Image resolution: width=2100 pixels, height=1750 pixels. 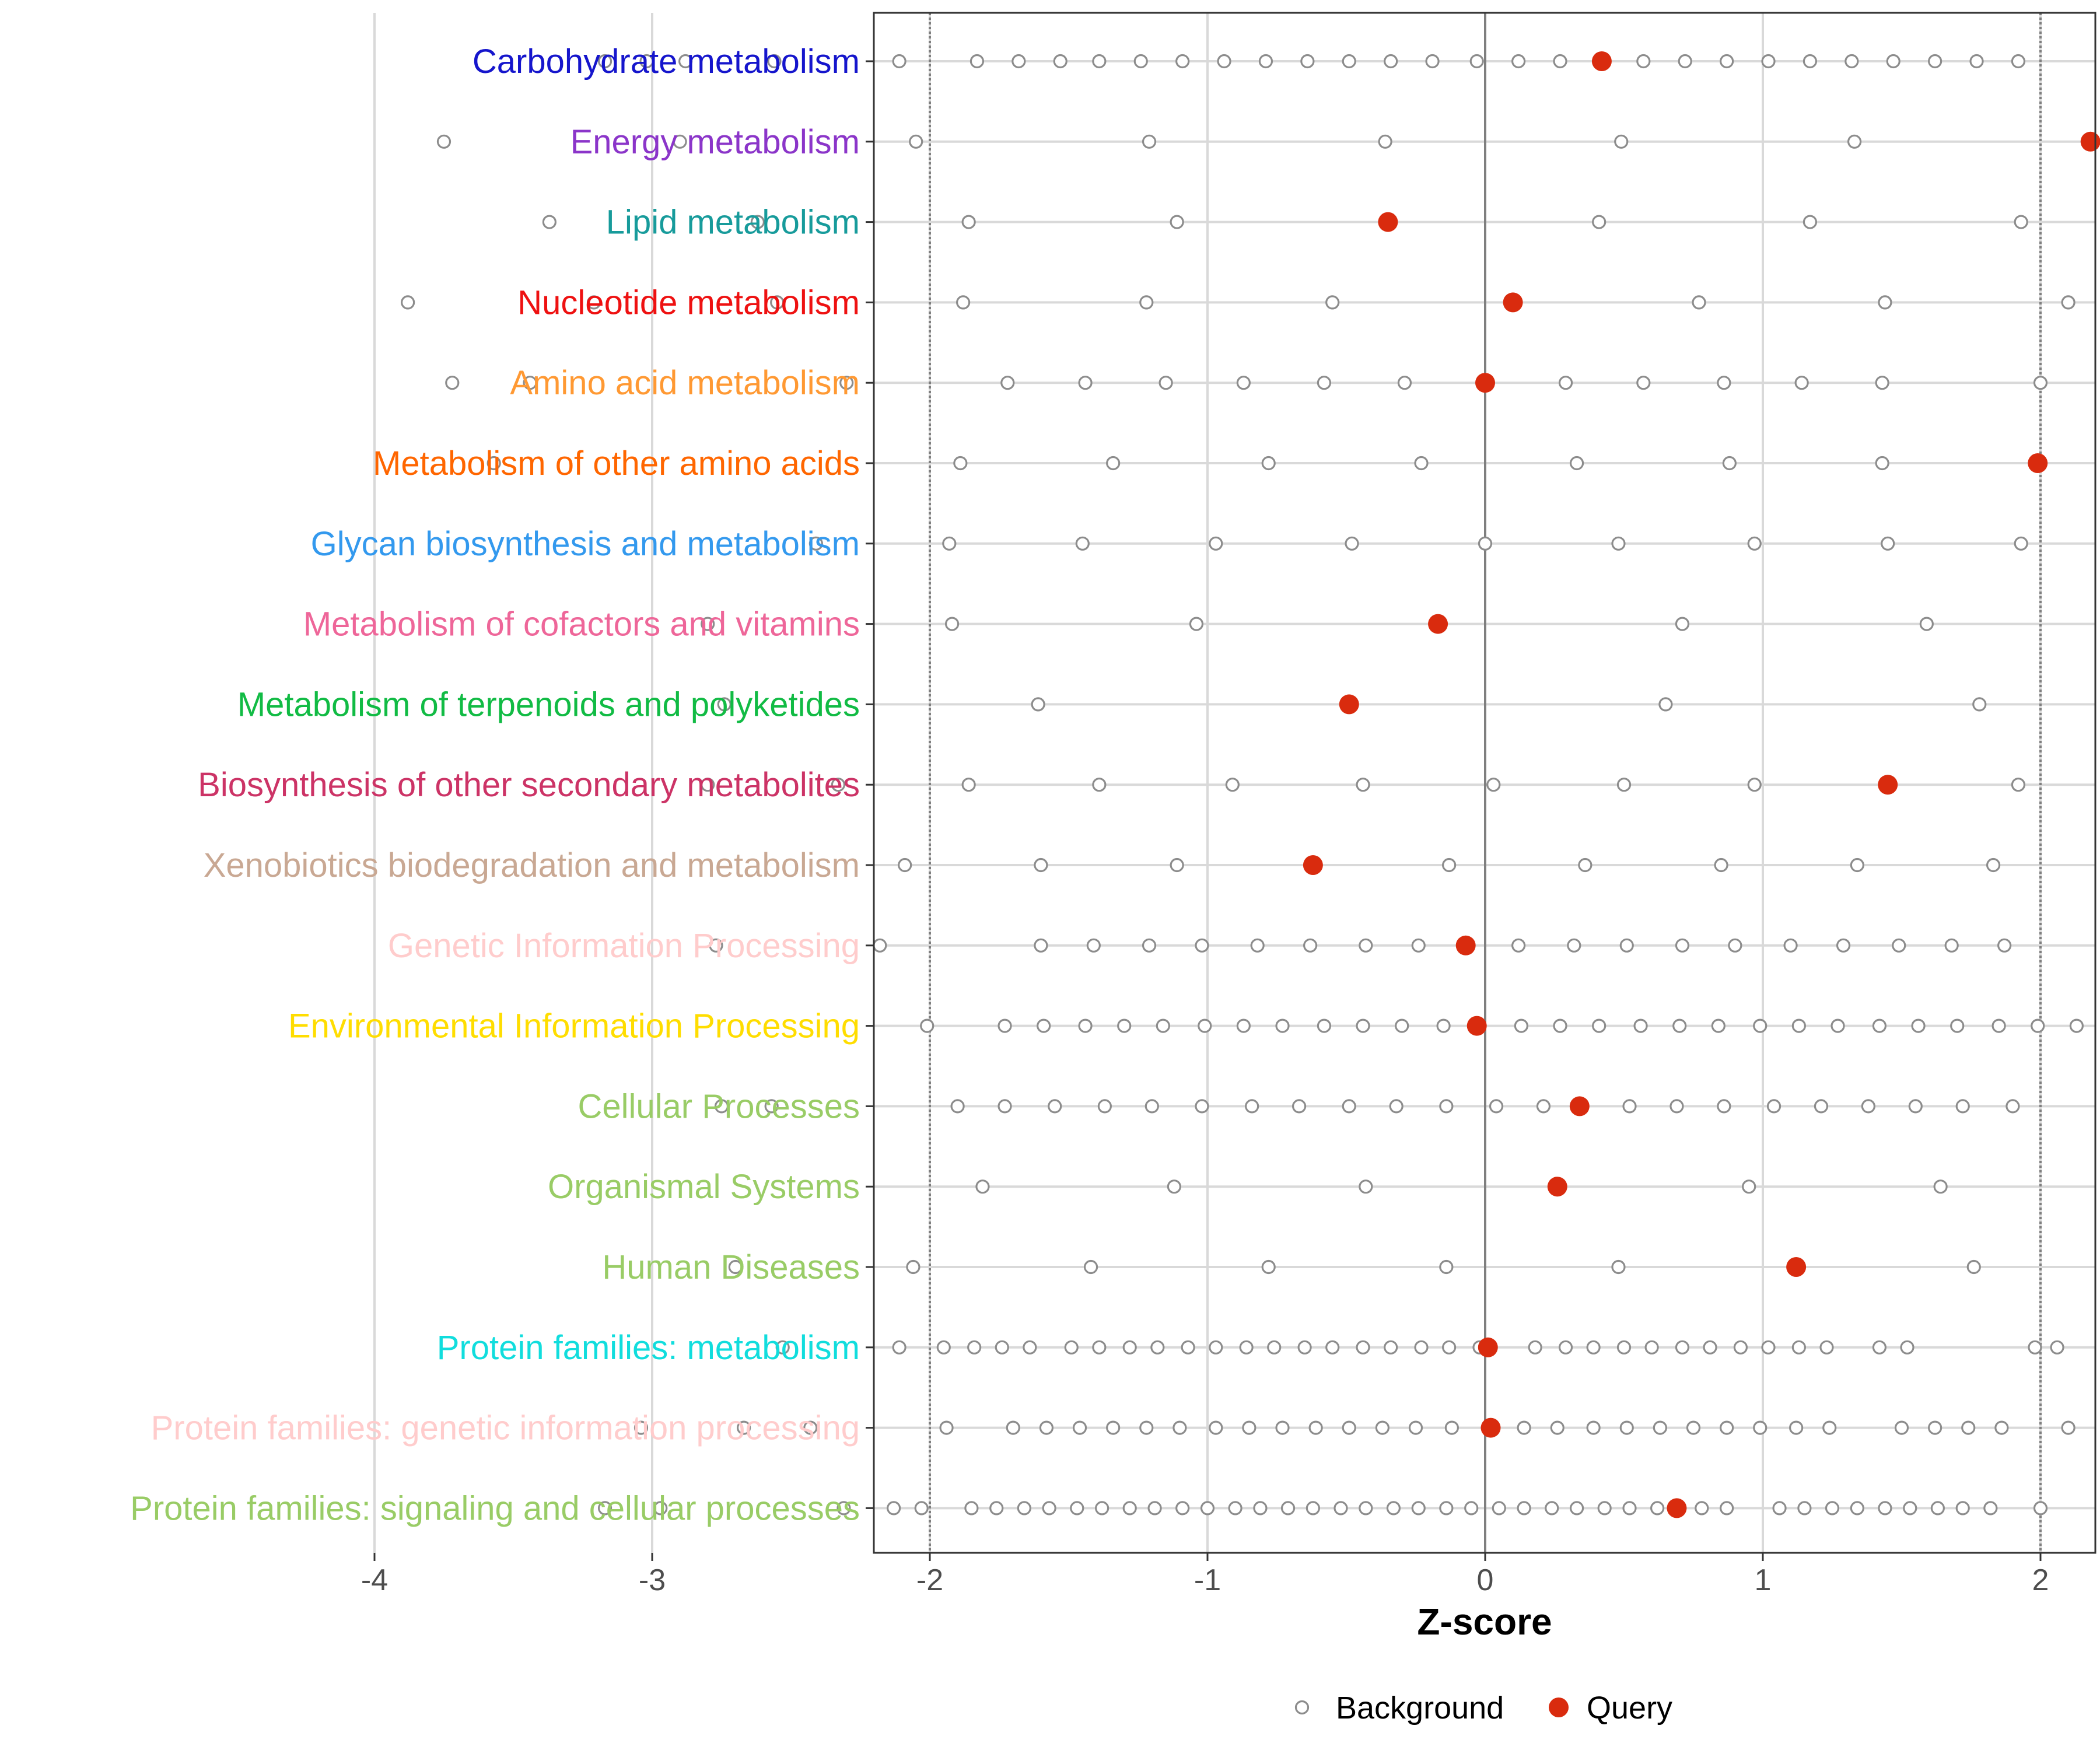 I want to click on x-axis: -4-3-2-101234, so click(x=1205, y=1575).